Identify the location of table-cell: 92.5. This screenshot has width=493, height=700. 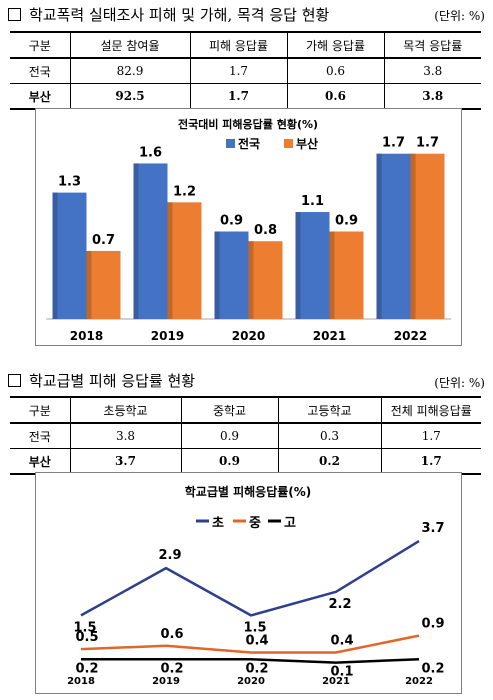
(129, 96).